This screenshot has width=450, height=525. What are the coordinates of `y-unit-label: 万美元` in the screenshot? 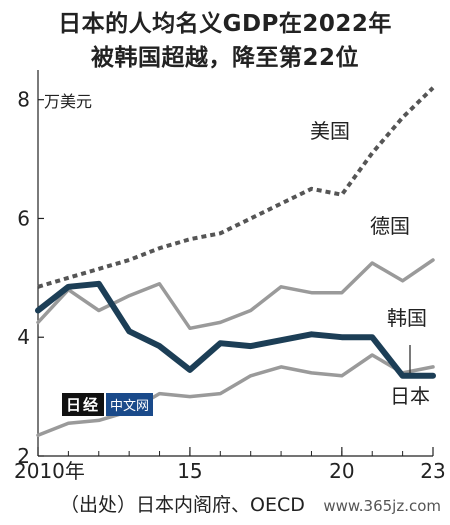 It's located at (68, 101).